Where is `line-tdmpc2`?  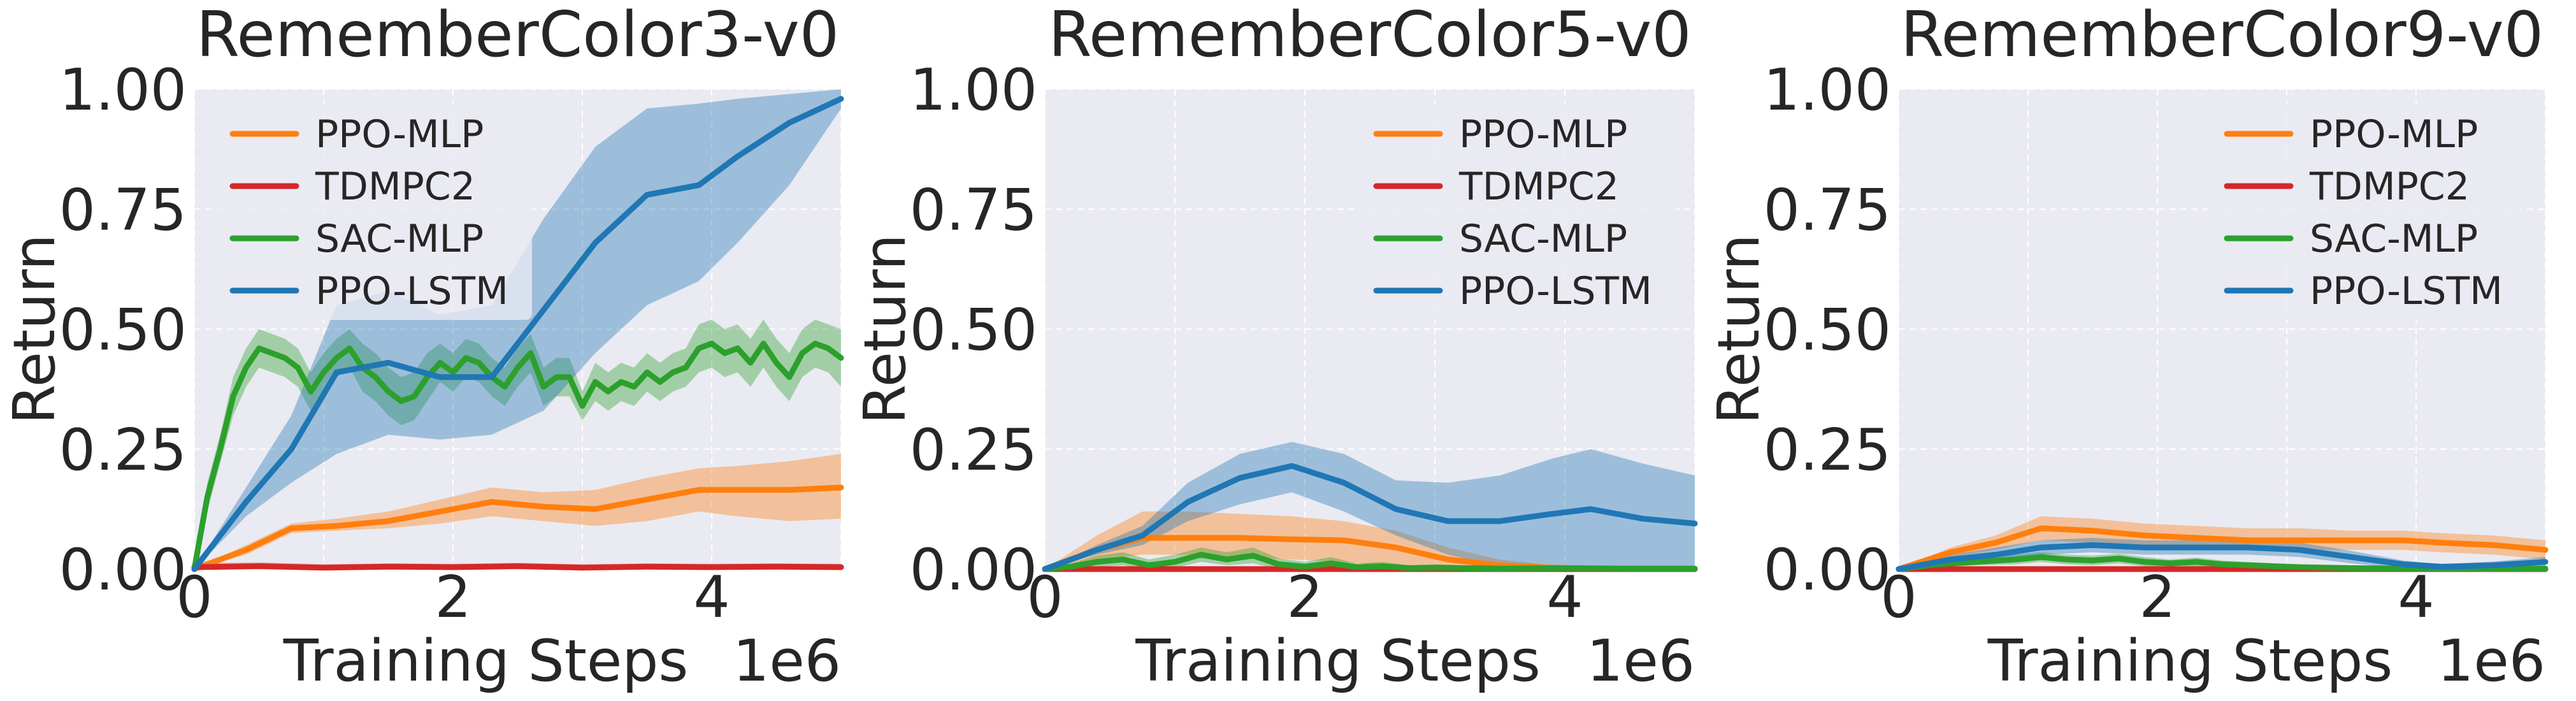
line-tdmpc2 is located at coordinates (517, 567).